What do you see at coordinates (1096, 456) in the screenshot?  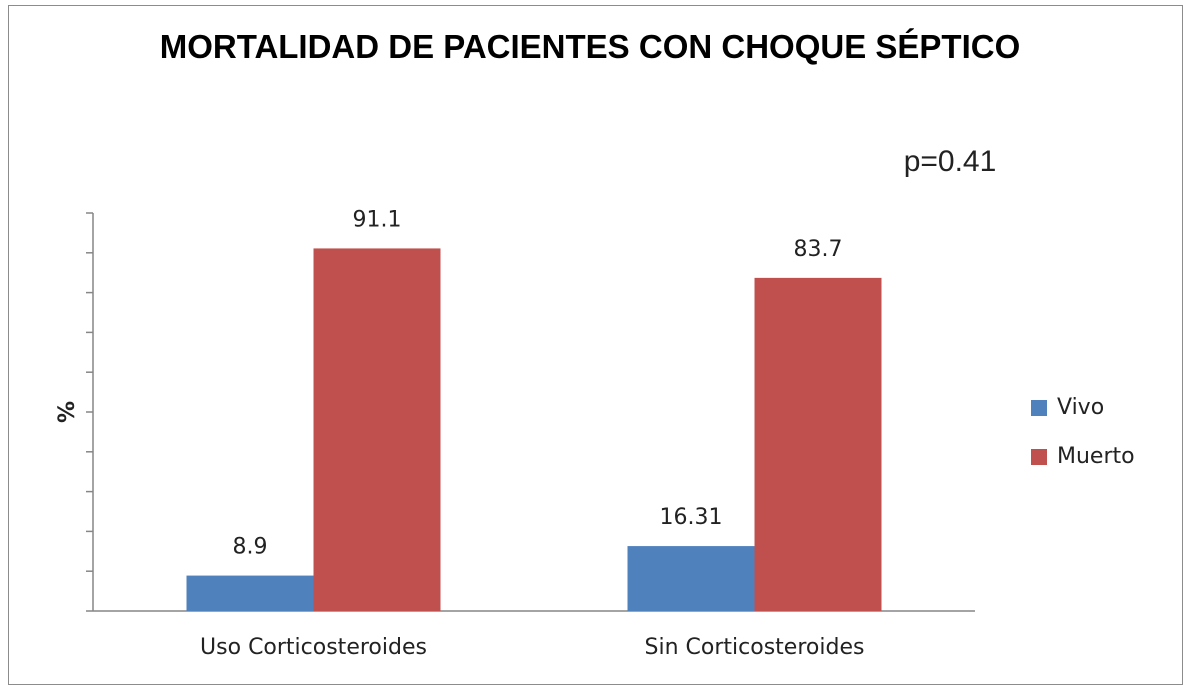 I see `legend-label: Muerto` at bounding box center [1096, 456].